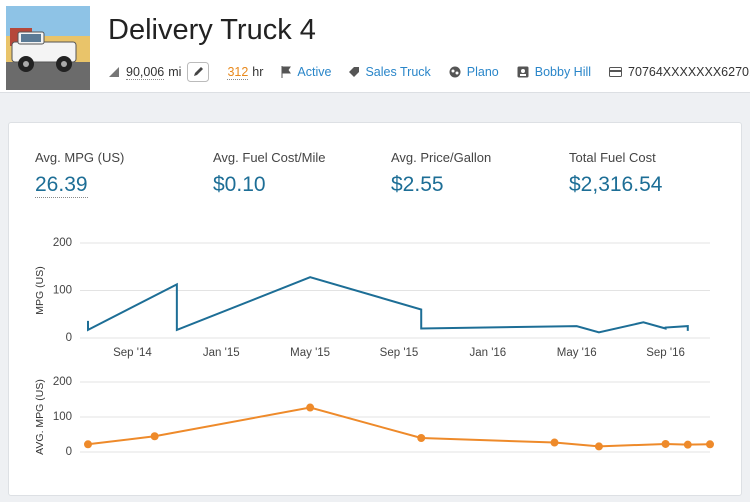 The height and width of the screenshot is (502, 750). I want to click on stat-value: $2.55, so click(417, 184).